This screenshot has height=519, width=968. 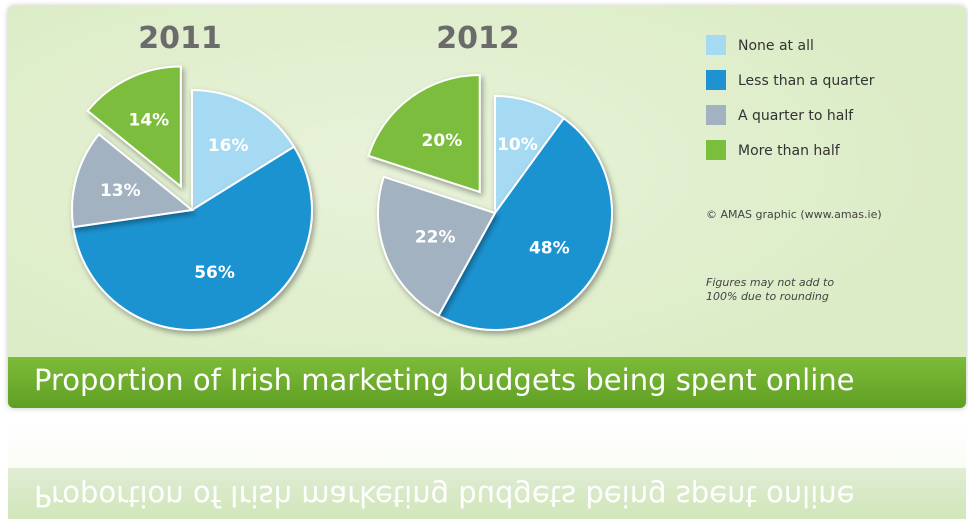 What do you see at coordinates (776, 46) in the screenshot?
I see `legend-label-none: None at all` at bounding box center [776, 46].